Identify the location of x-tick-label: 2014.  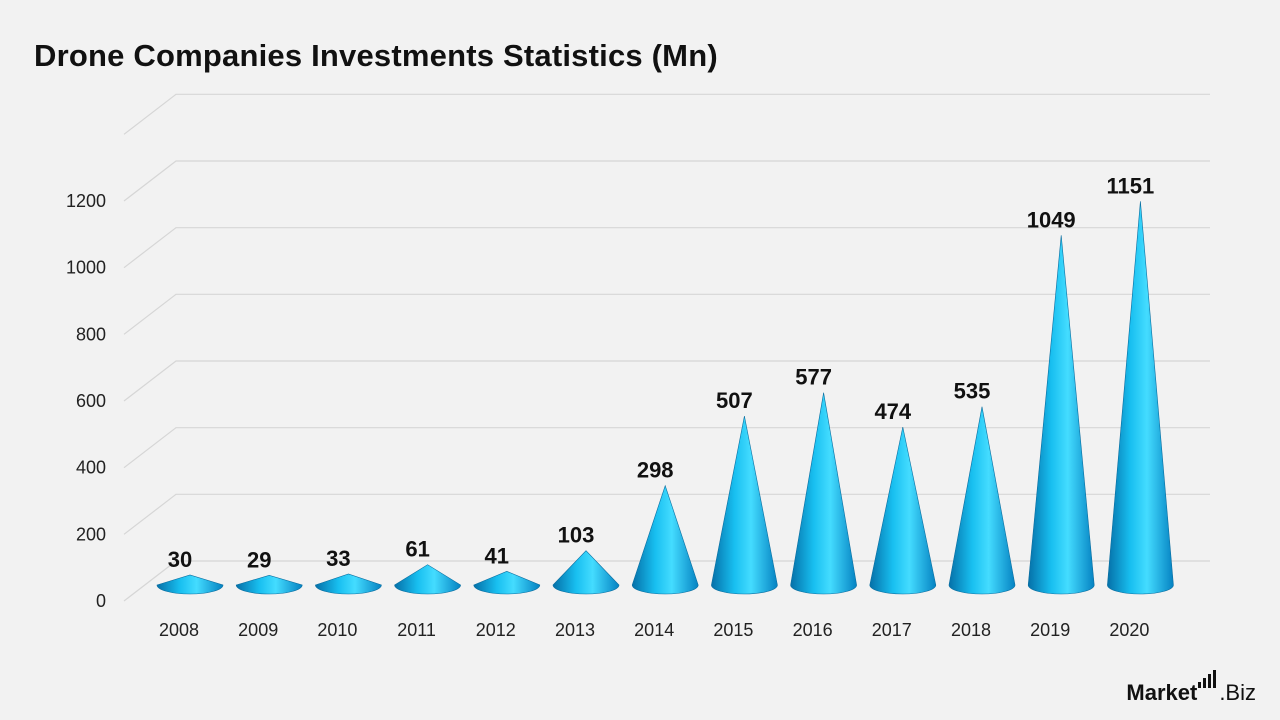
(654, 630).